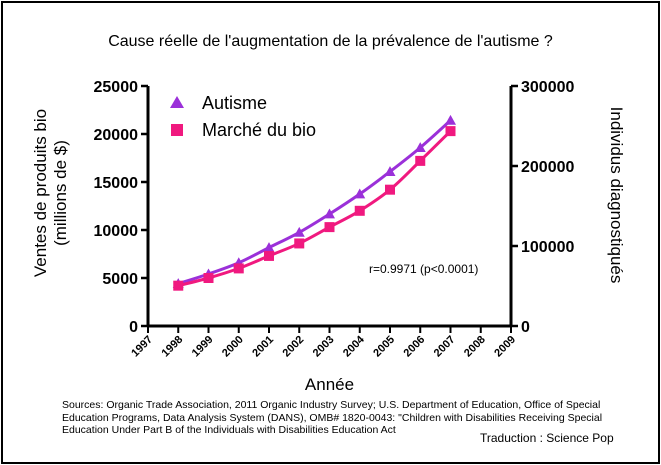 Image resolution: width=661 pixels, height=465 pixels. What do you see at coordinates (60, 193) in the screenshot?
I see `left-axis-title-line: (millions de $)` at bounding box center [60, 193].